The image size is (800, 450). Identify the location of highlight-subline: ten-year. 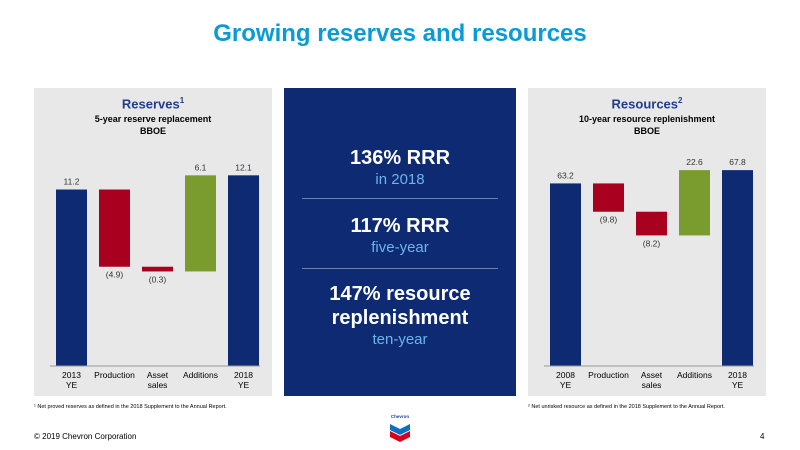
(400, 339).